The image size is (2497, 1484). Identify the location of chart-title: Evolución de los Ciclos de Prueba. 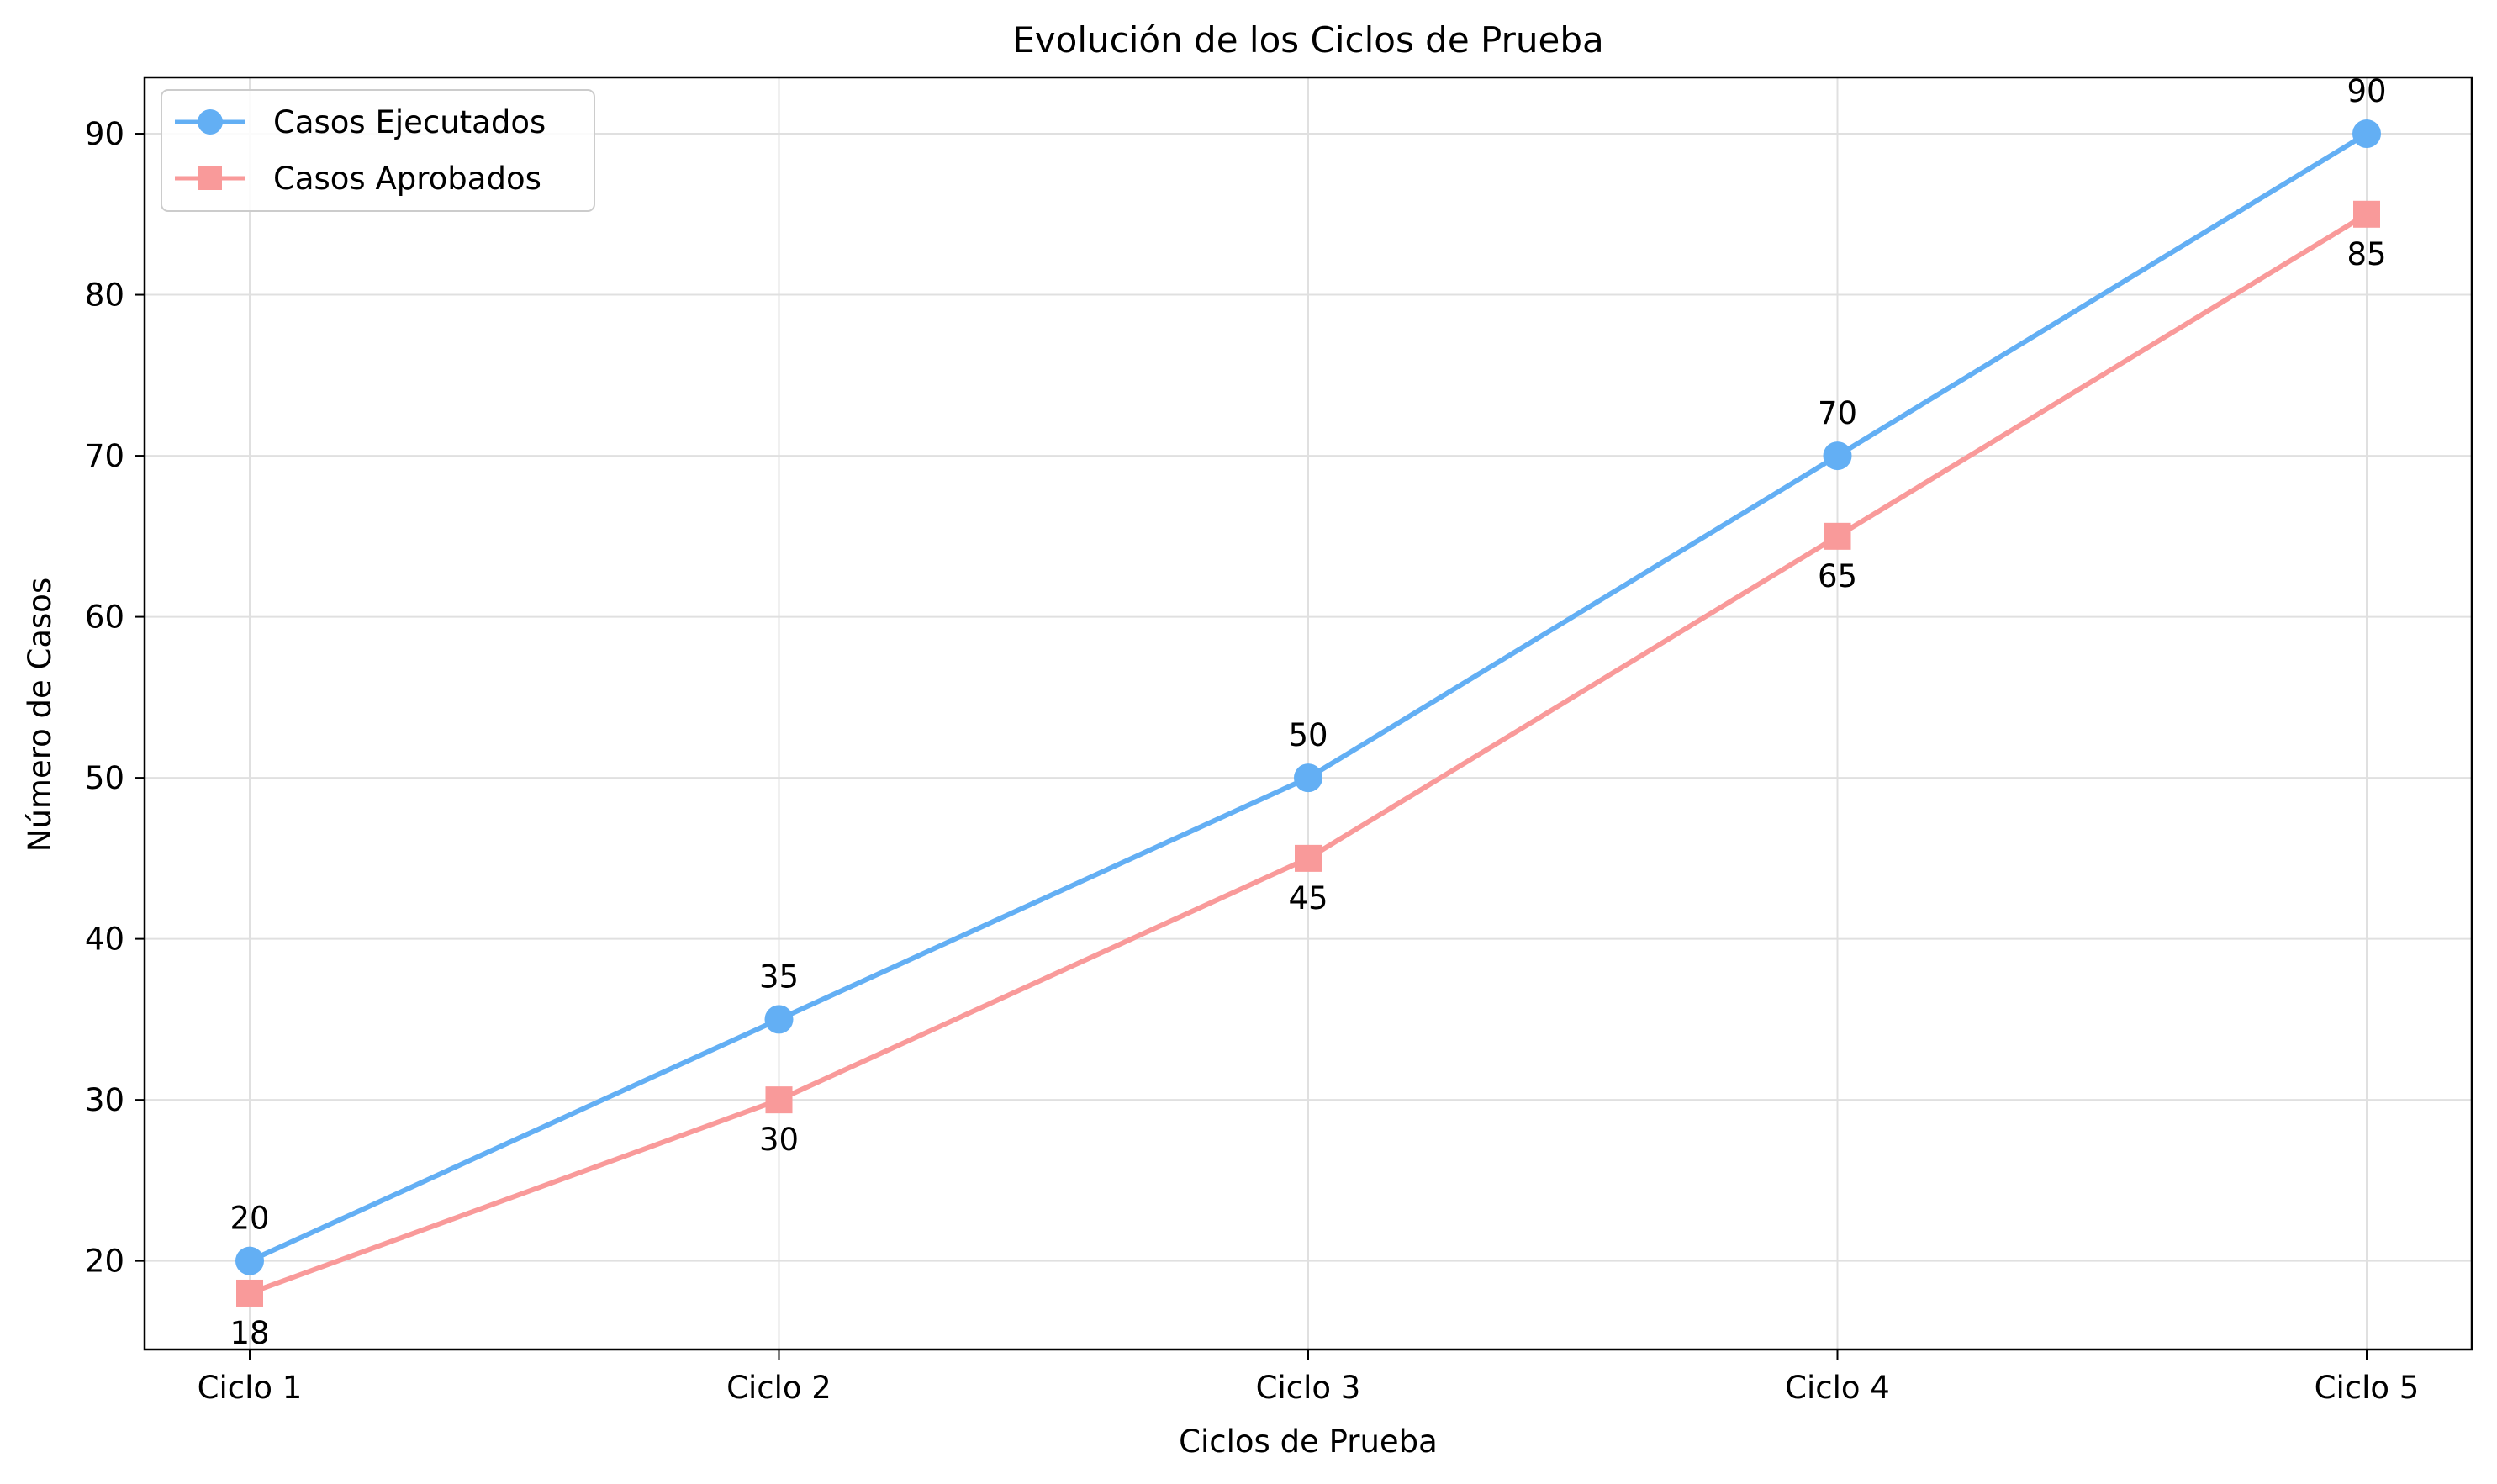
(1308, 40).